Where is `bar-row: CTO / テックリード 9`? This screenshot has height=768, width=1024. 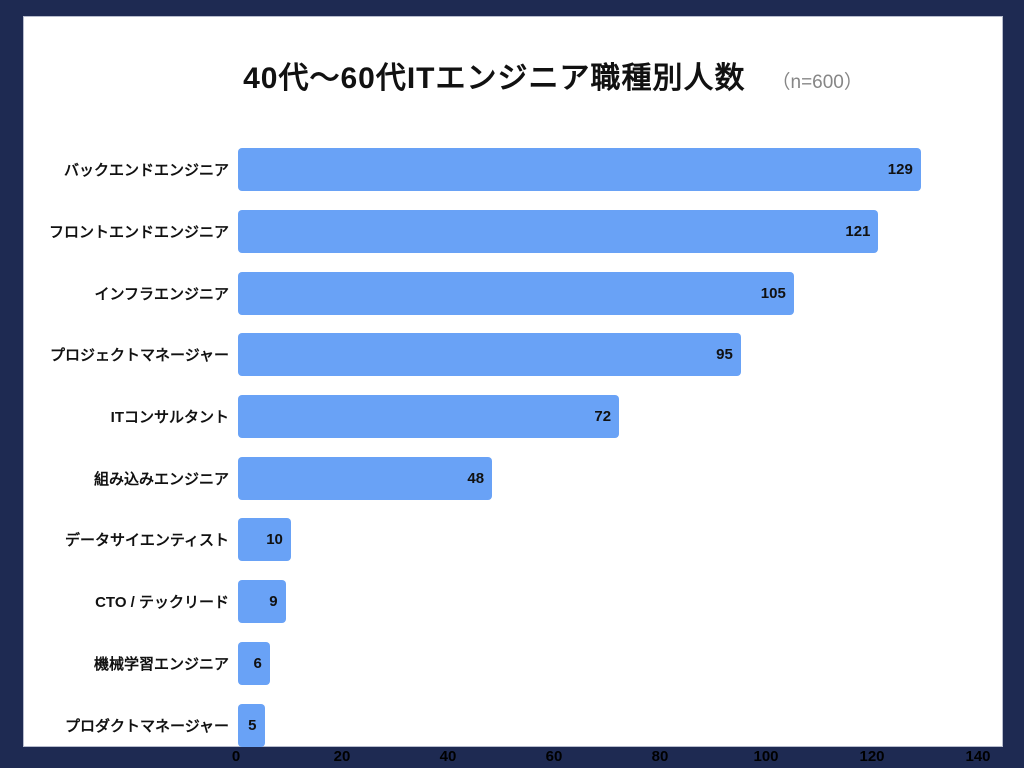
bar-row: CTO / テックリード 9 is located at coordinates (513, 602).